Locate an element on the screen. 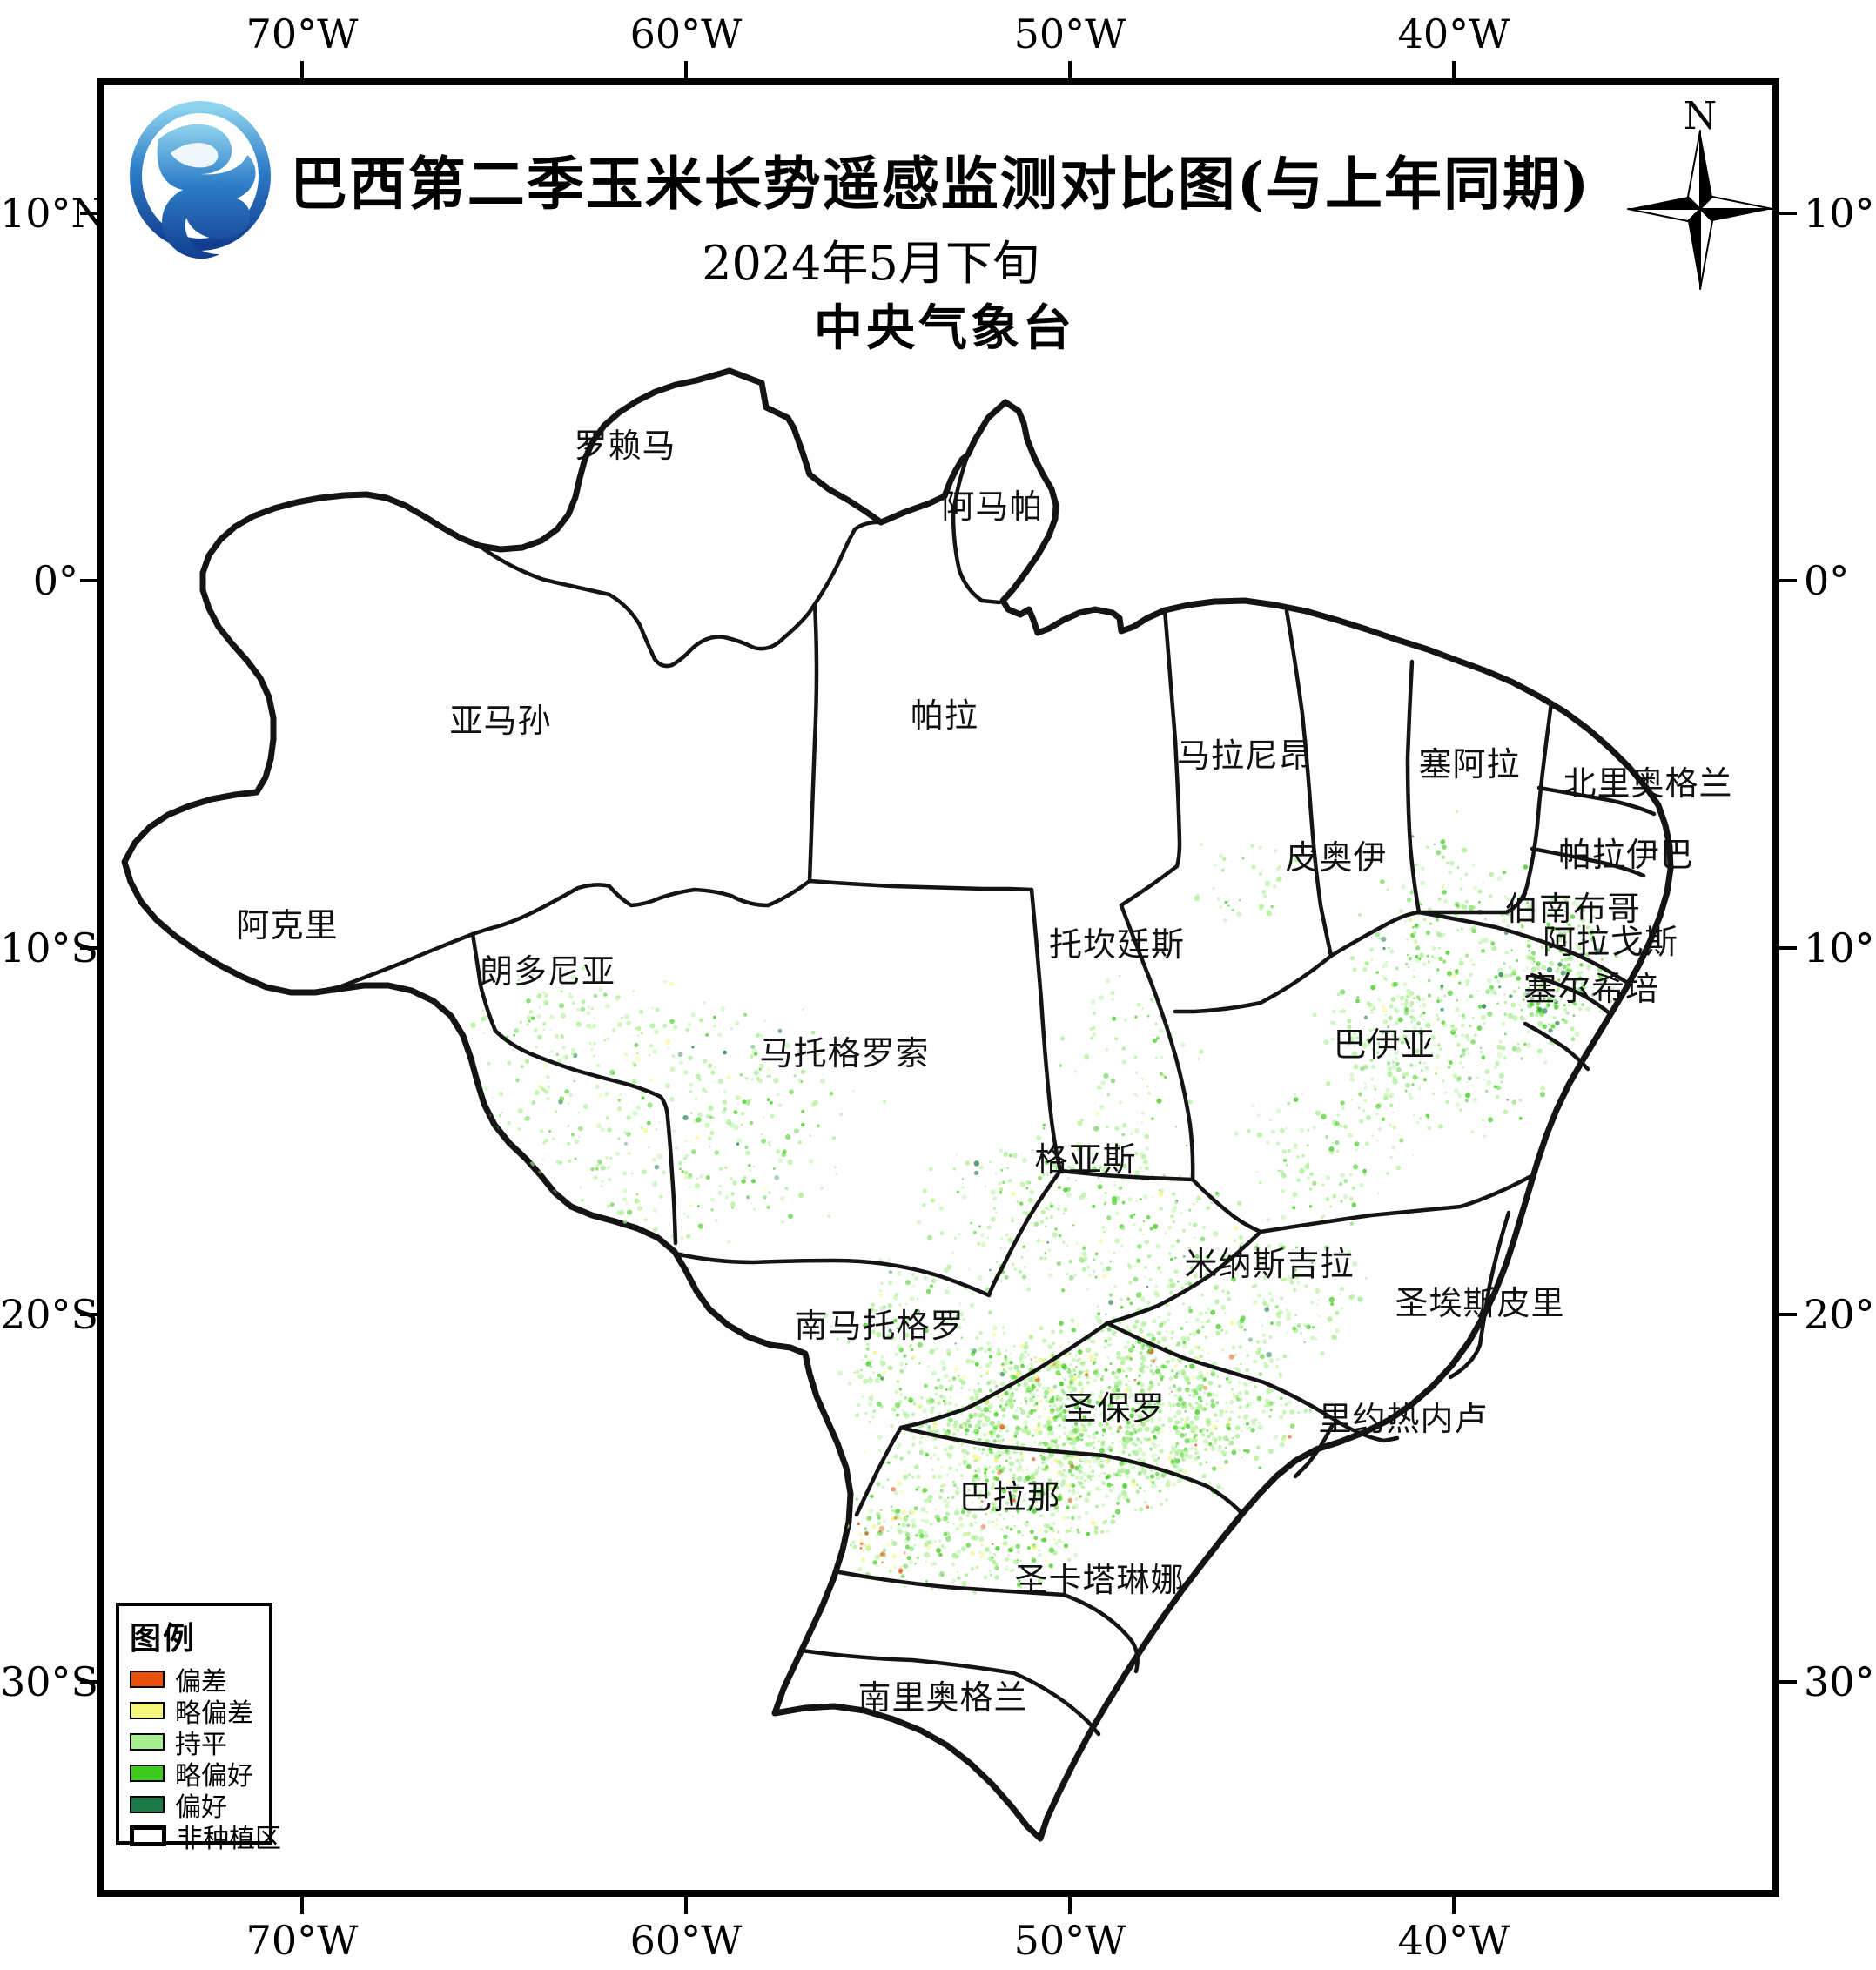 This screenshot has height=1970, width=1876. lat-label-right: 20°S is located at coordinates (1840, 1315).